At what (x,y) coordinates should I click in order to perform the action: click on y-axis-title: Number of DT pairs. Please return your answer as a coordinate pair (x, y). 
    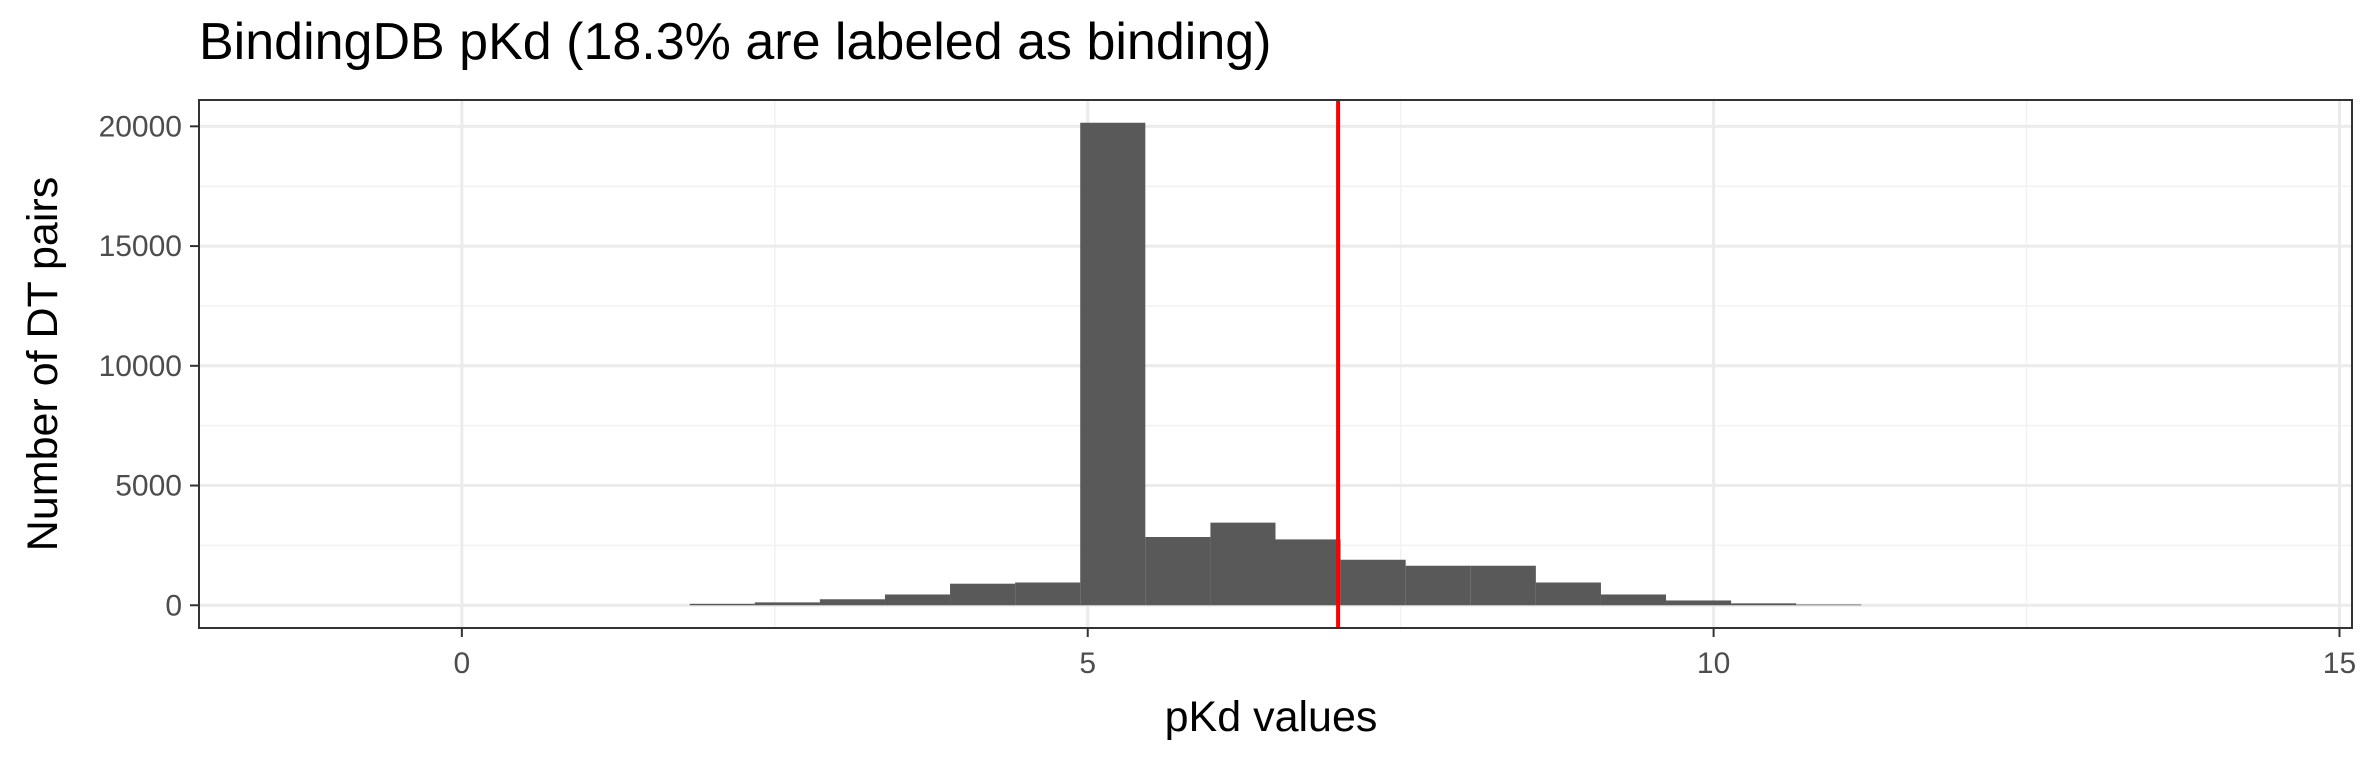
    Looking at the image, I should click on (43, 364).